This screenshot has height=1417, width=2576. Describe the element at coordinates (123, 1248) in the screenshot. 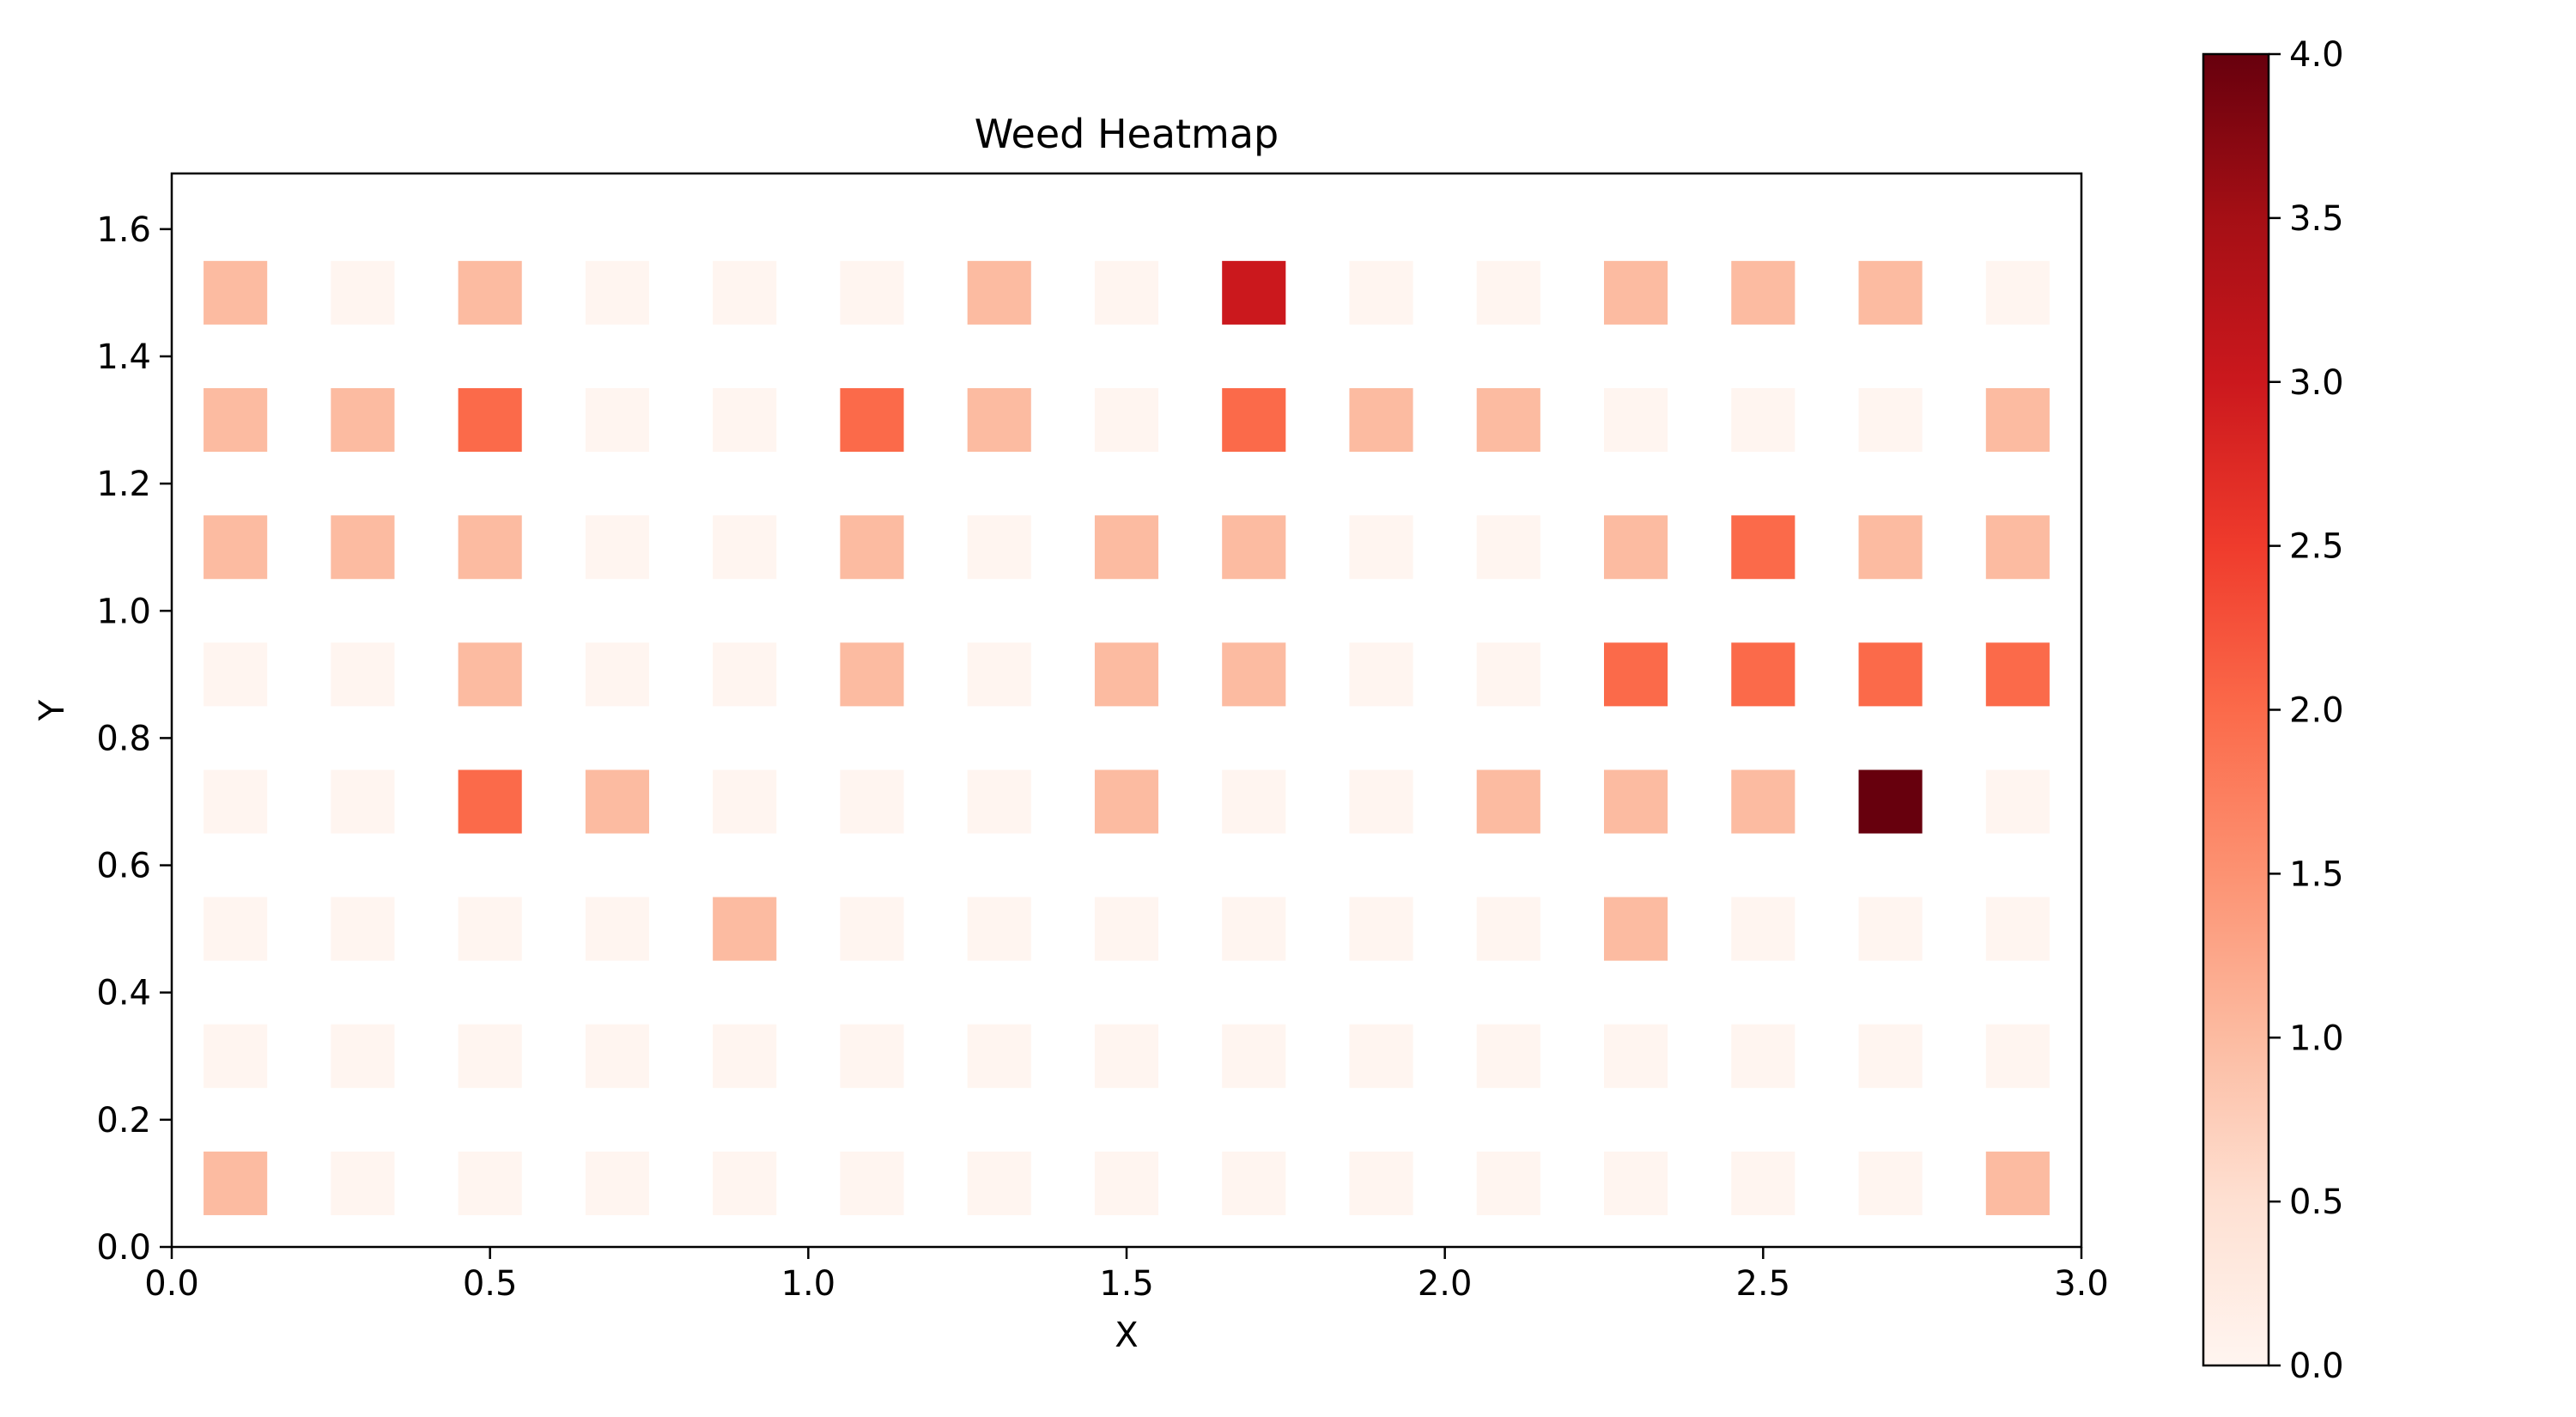

I see `y-tick-label: 0.0` at that location.